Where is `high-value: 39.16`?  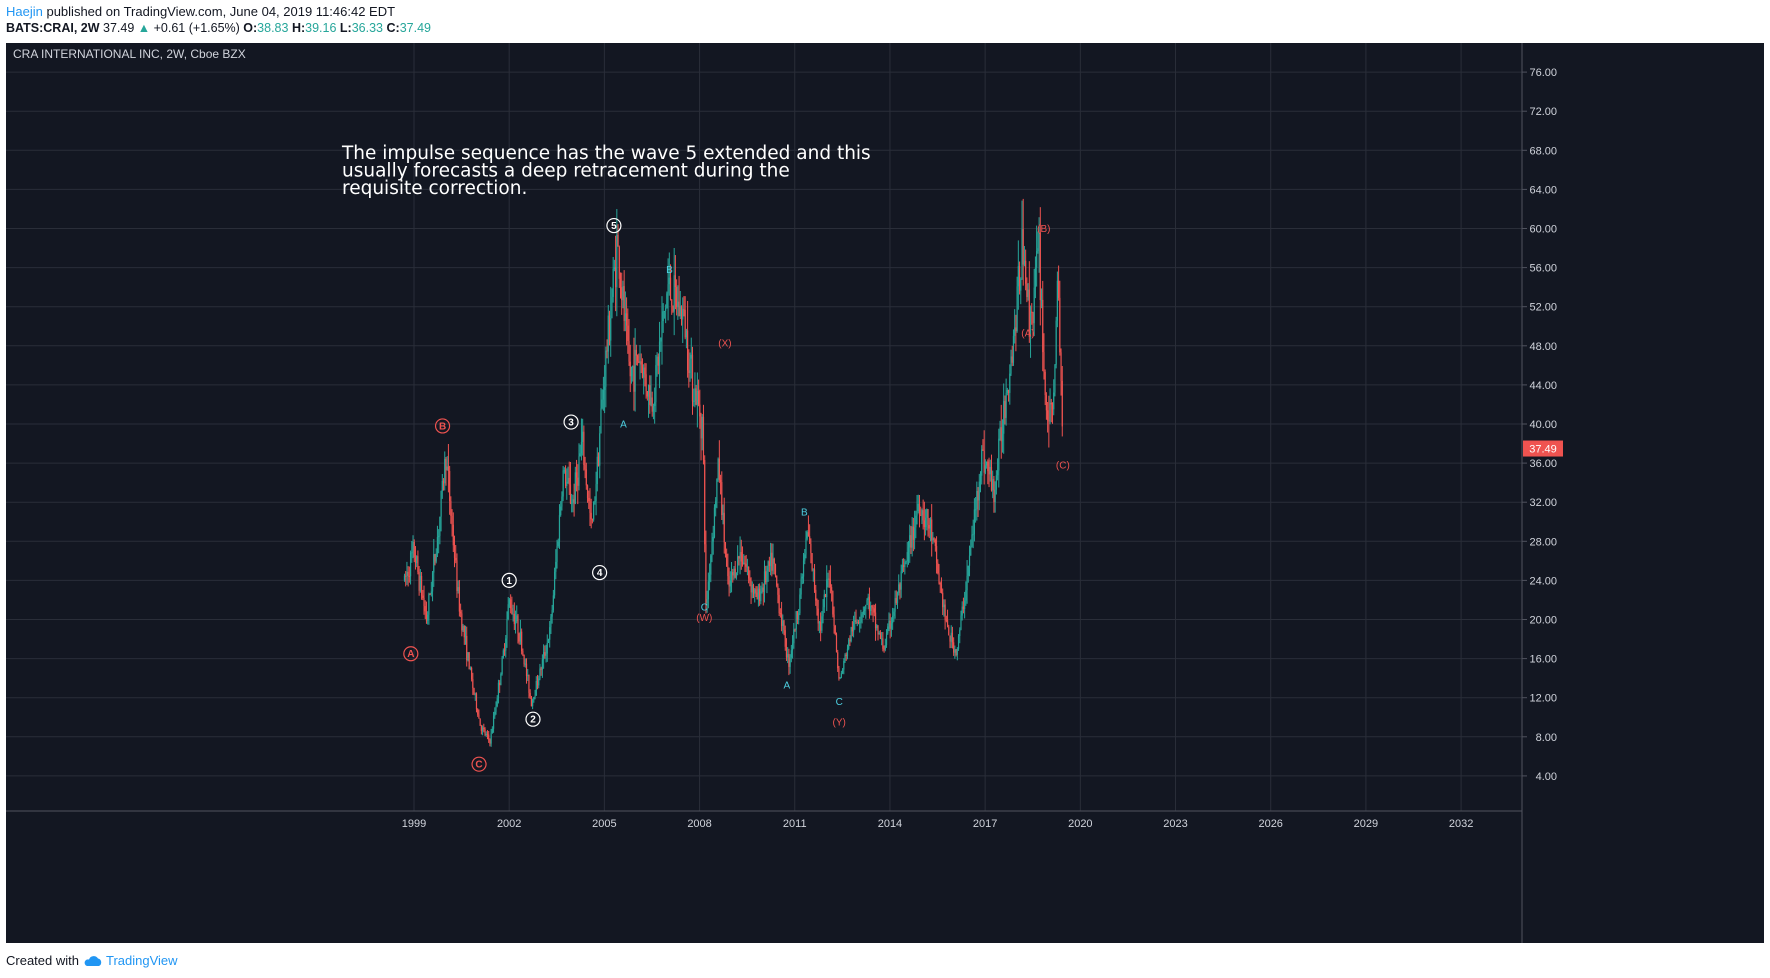 high-value: 39.16 is located at coordinates (321, 28).